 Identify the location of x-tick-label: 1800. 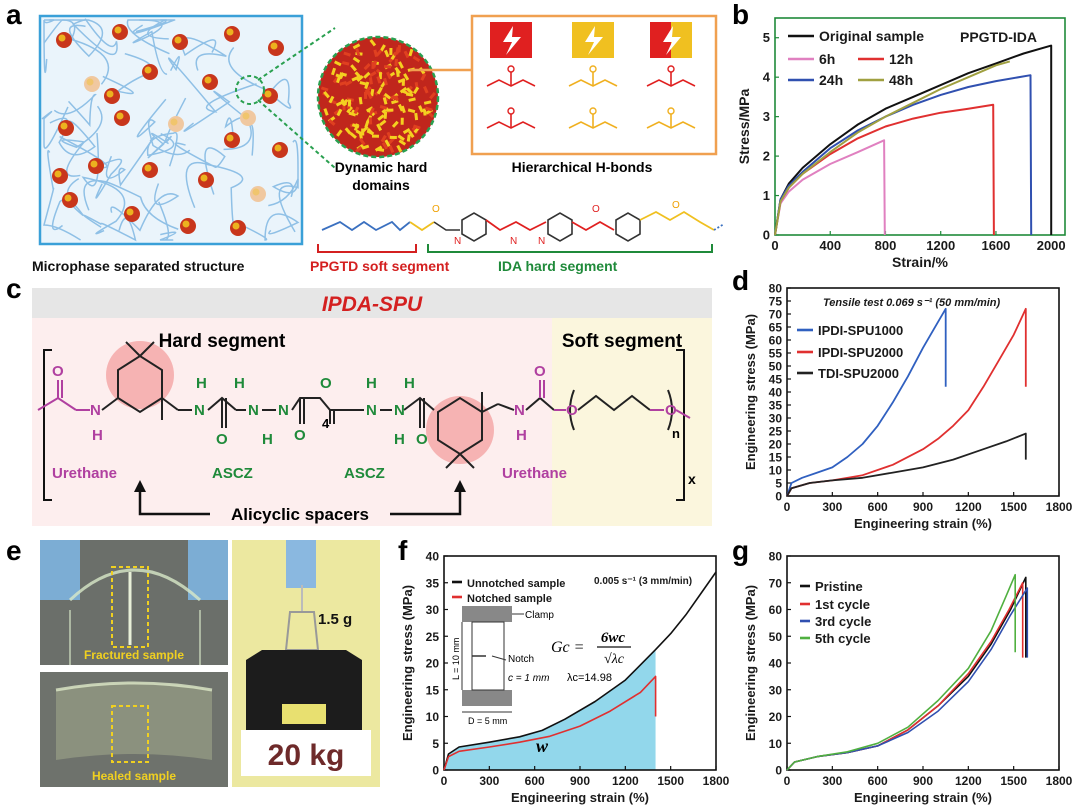
(1059, 781).